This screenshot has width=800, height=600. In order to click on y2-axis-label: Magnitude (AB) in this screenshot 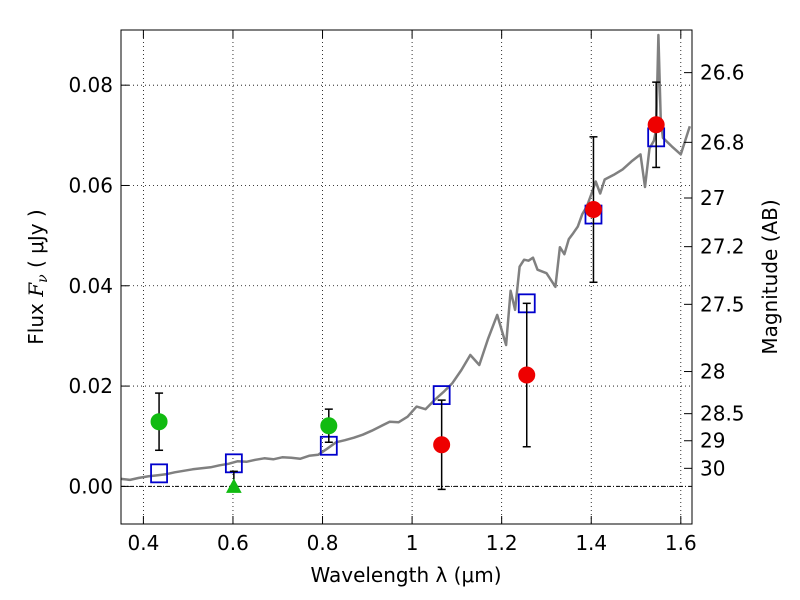, I will do `click(770, 276)`.